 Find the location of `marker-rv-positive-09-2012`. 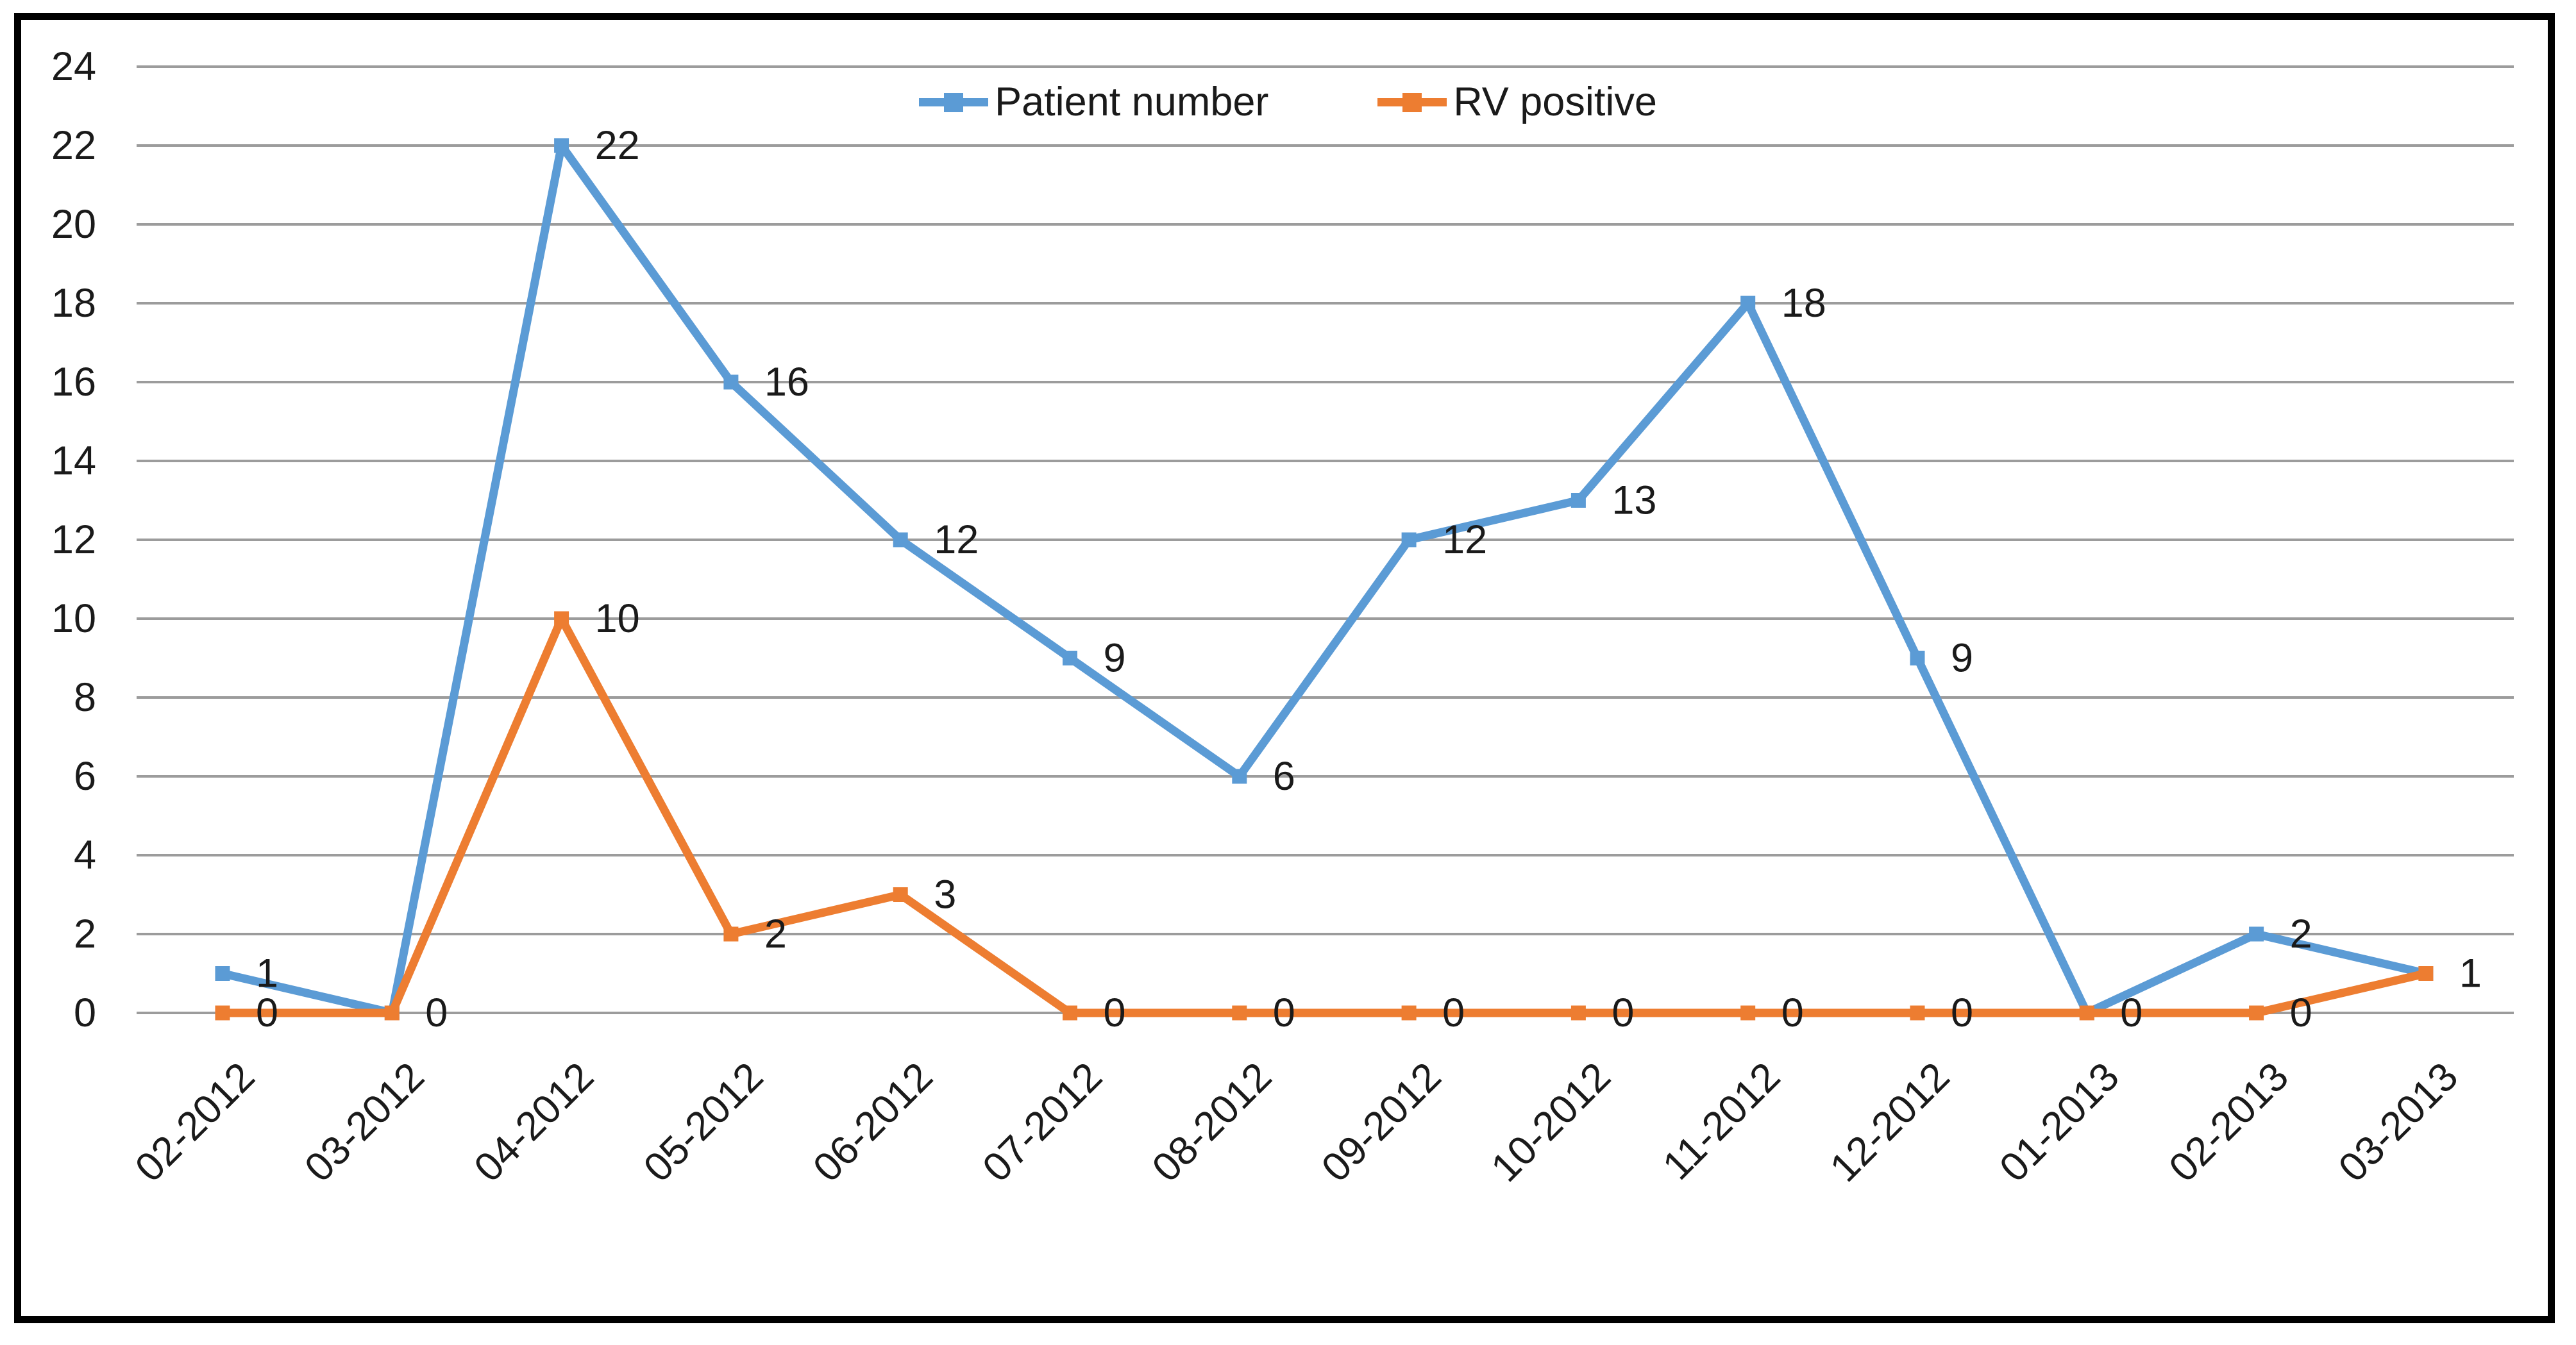

marker-rv-positive-09-2012 is located at coordinates (1409, 1013).